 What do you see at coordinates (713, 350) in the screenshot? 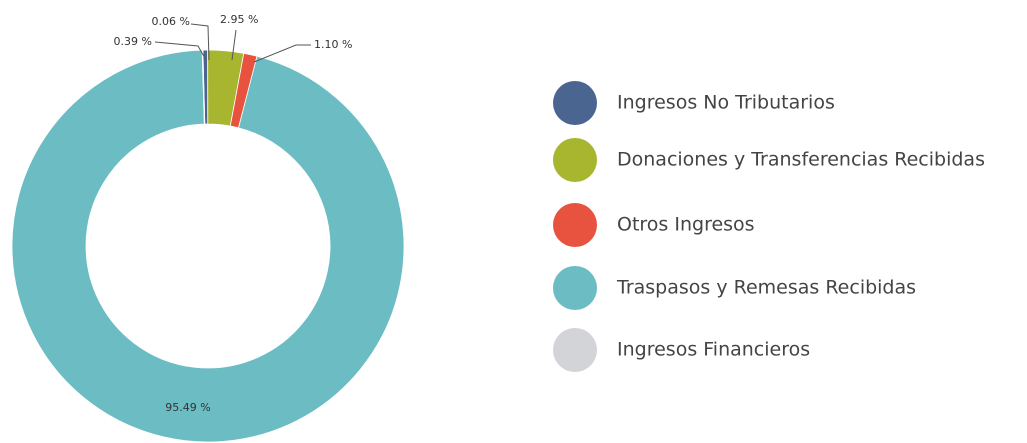
I see `legend-label: Ingresos Financieros` at bounding box center [713, 350].